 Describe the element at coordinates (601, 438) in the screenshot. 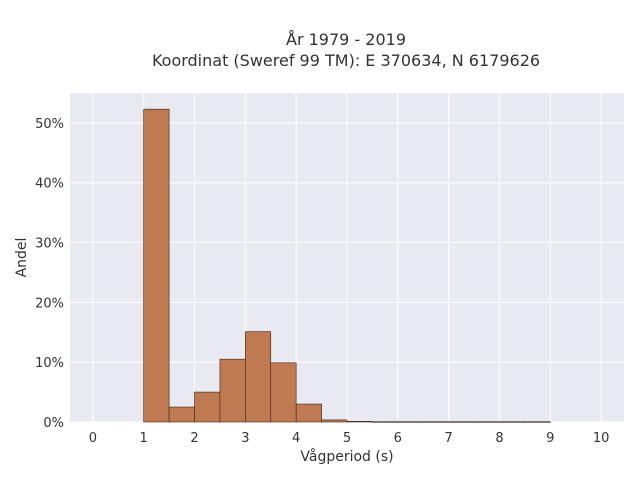

I see `x-tick-label-10: 10` at that location.